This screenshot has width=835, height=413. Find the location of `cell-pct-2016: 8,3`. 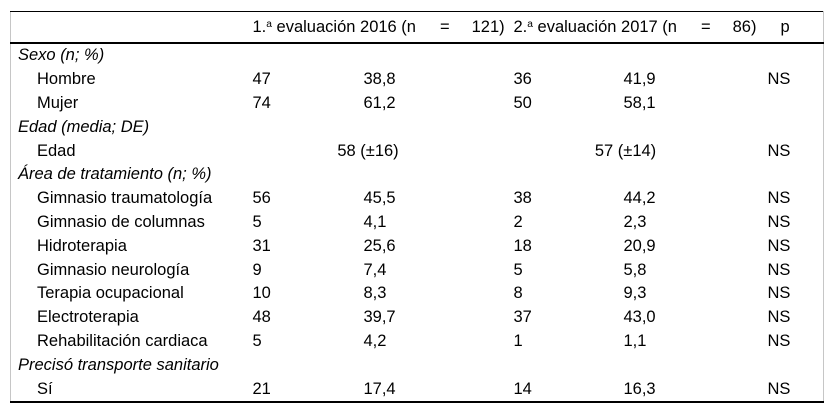

cell-pct-2016: 8,3 is located at coordinates (375, 293).